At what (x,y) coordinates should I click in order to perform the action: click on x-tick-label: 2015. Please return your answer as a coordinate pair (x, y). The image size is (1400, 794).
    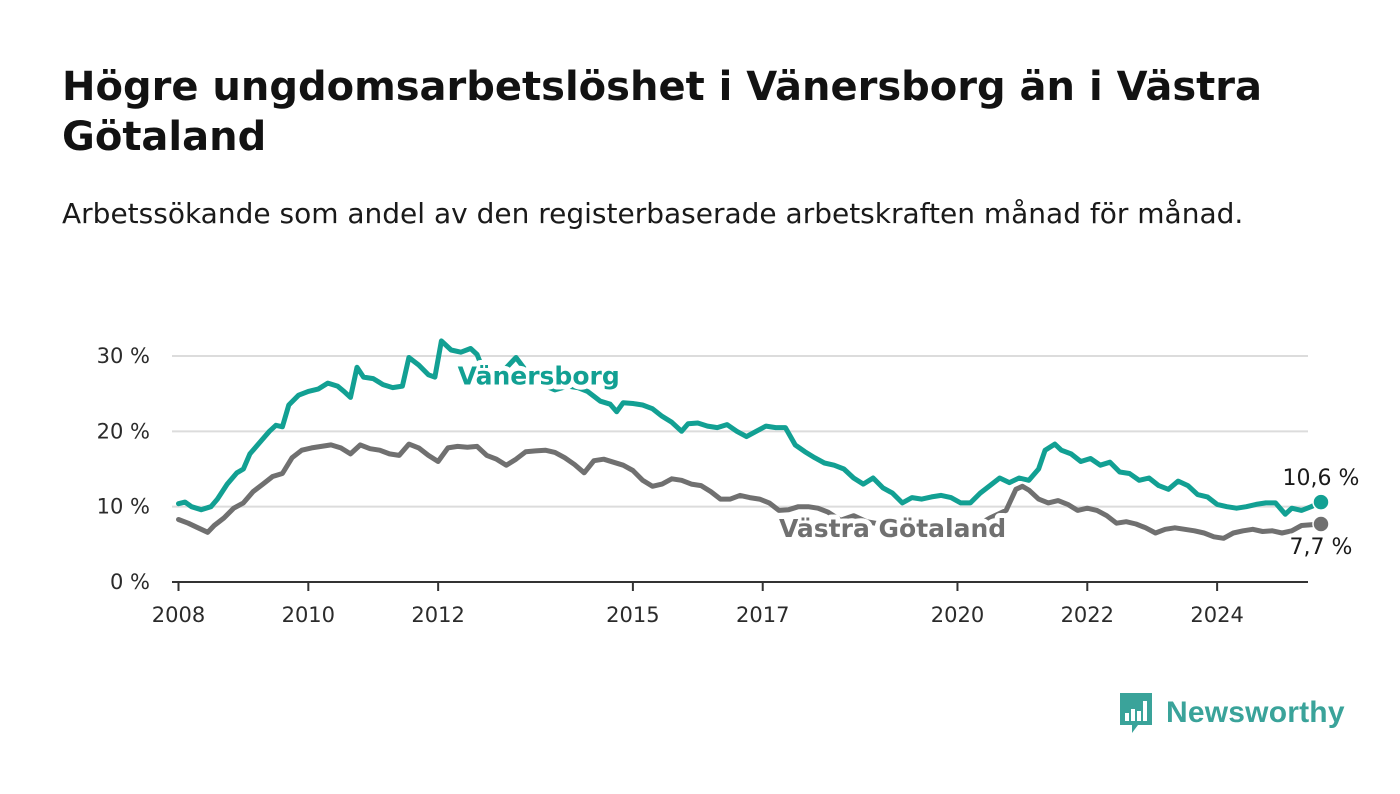
    Looking at the image, I should click on (632, 615).